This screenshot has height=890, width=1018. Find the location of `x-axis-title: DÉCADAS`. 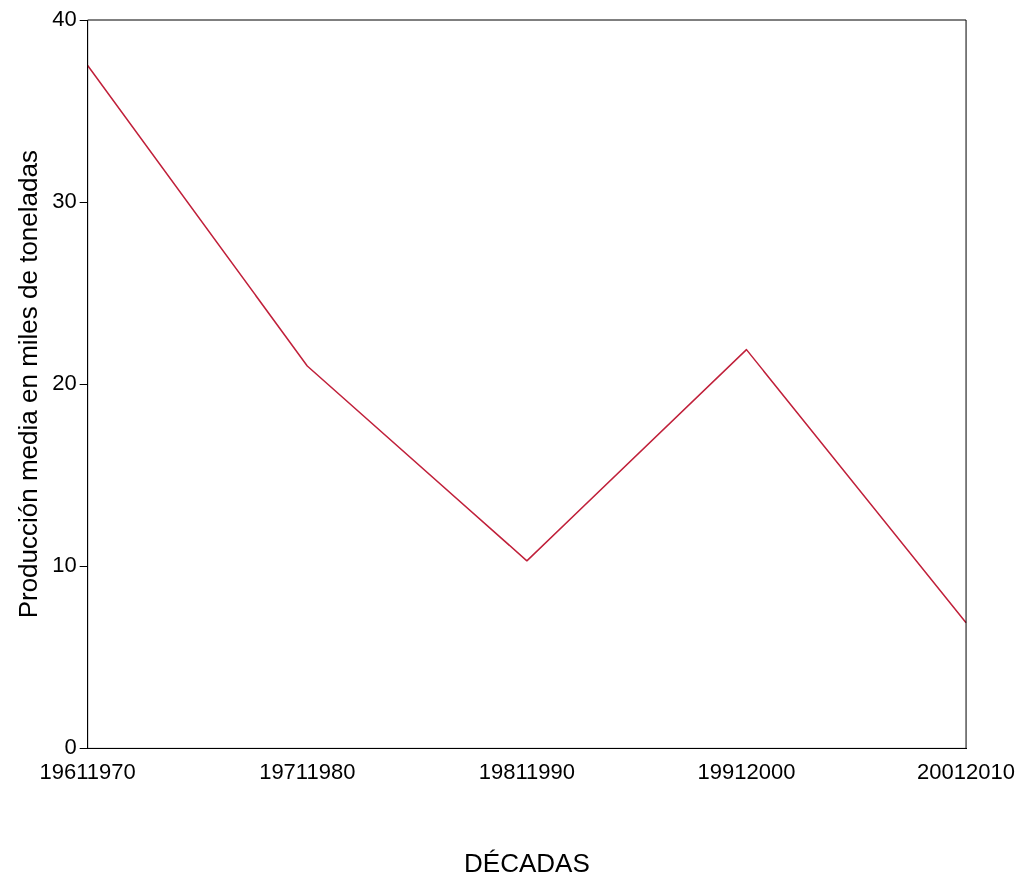

x-axis-title: DÉCADAS is located at coordinates (527, 862).